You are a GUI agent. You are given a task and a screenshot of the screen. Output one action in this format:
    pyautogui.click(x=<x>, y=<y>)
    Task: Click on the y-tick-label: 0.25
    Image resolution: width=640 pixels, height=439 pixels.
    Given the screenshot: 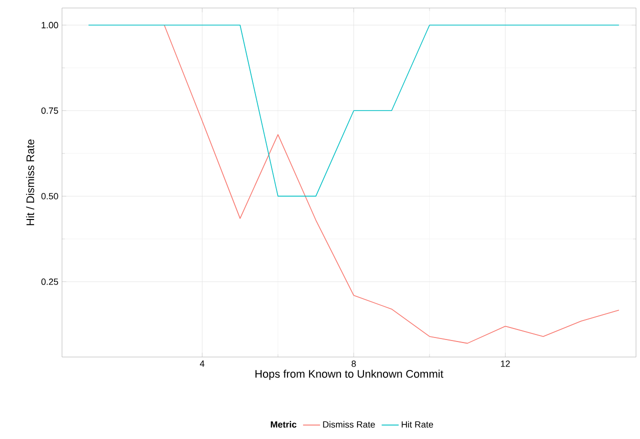 What is the action you would take?
    pyautogui.click(x=49, y=281)
    